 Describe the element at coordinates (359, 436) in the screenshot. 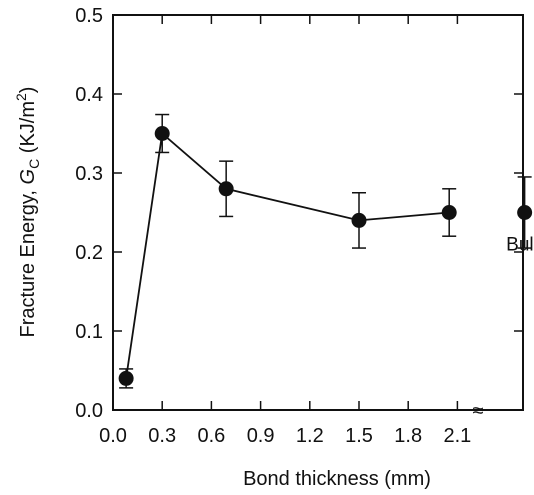

I see `x-tick-label: 1.5` at that location.